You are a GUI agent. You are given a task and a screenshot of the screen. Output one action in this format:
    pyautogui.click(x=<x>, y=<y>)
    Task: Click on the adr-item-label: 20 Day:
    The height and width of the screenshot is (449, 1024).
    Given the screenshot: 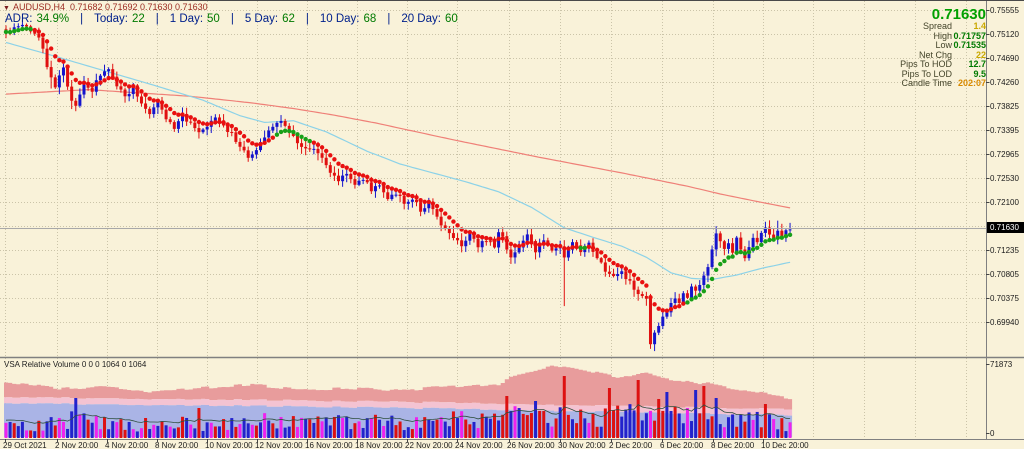 What is the action you would take?
    pyautogui.click(x=421, y=19)
    